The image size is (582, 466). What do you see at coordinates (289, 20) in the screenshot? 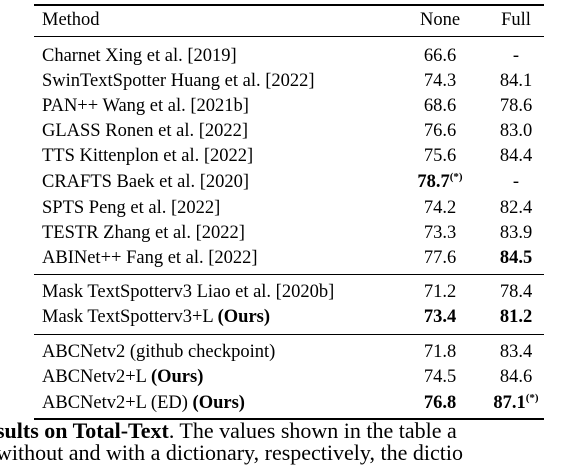
I see `header-row: Method None Full` at bounding box center [289, 20].